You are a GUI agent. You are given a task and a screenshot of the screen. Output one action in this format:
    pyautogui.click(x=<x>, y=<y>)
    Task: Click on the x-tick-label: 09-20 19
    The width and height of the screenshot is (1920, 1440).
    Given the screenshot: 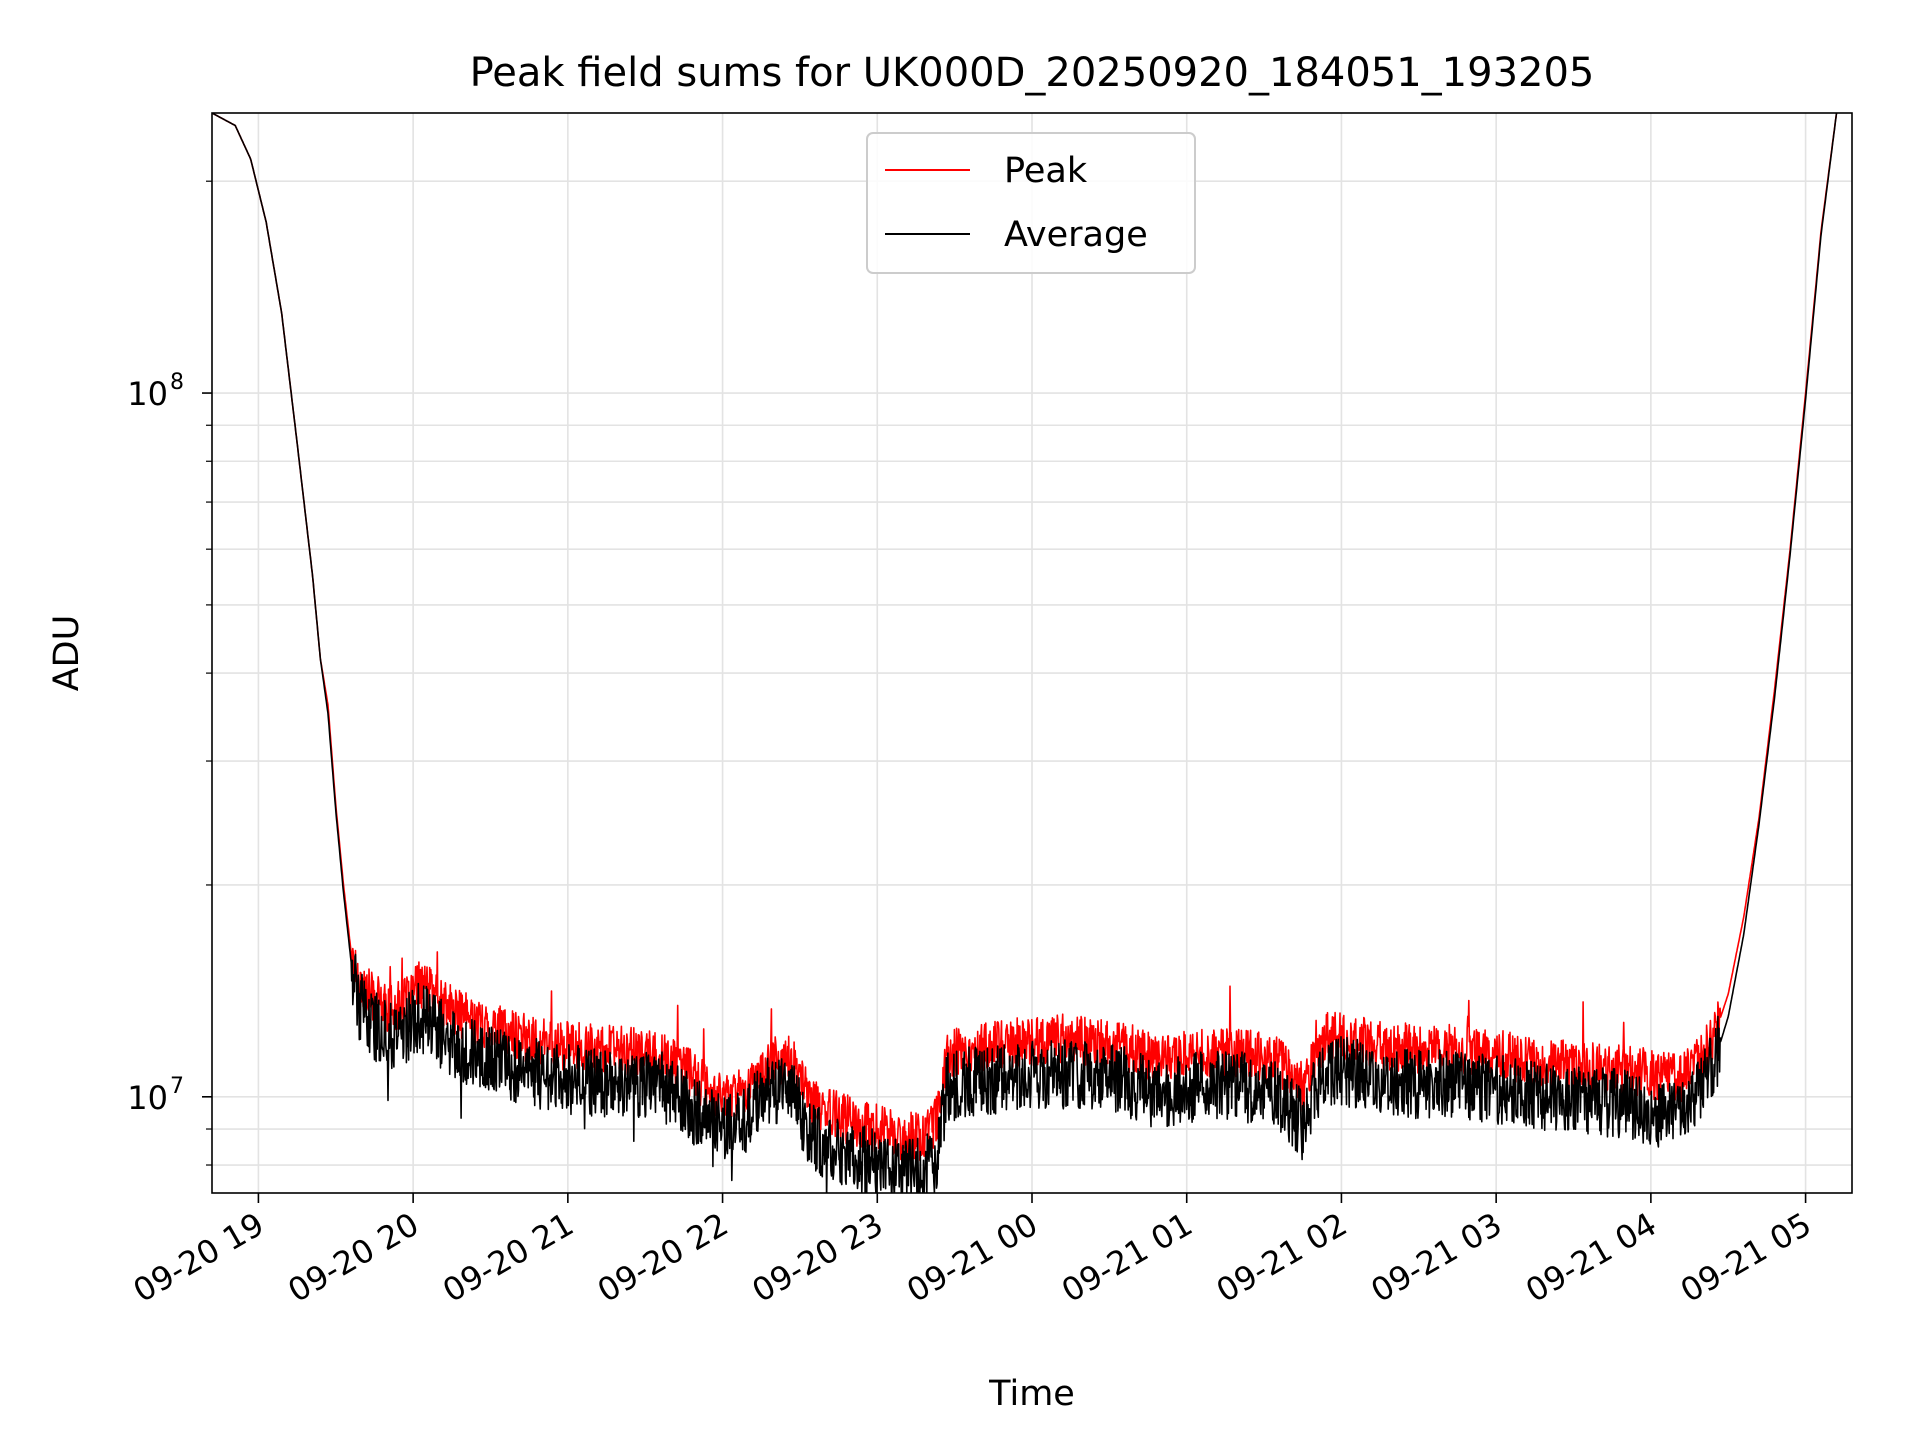 What is the action you would take?
    pyautogui.click(x=199, y=1257)
    